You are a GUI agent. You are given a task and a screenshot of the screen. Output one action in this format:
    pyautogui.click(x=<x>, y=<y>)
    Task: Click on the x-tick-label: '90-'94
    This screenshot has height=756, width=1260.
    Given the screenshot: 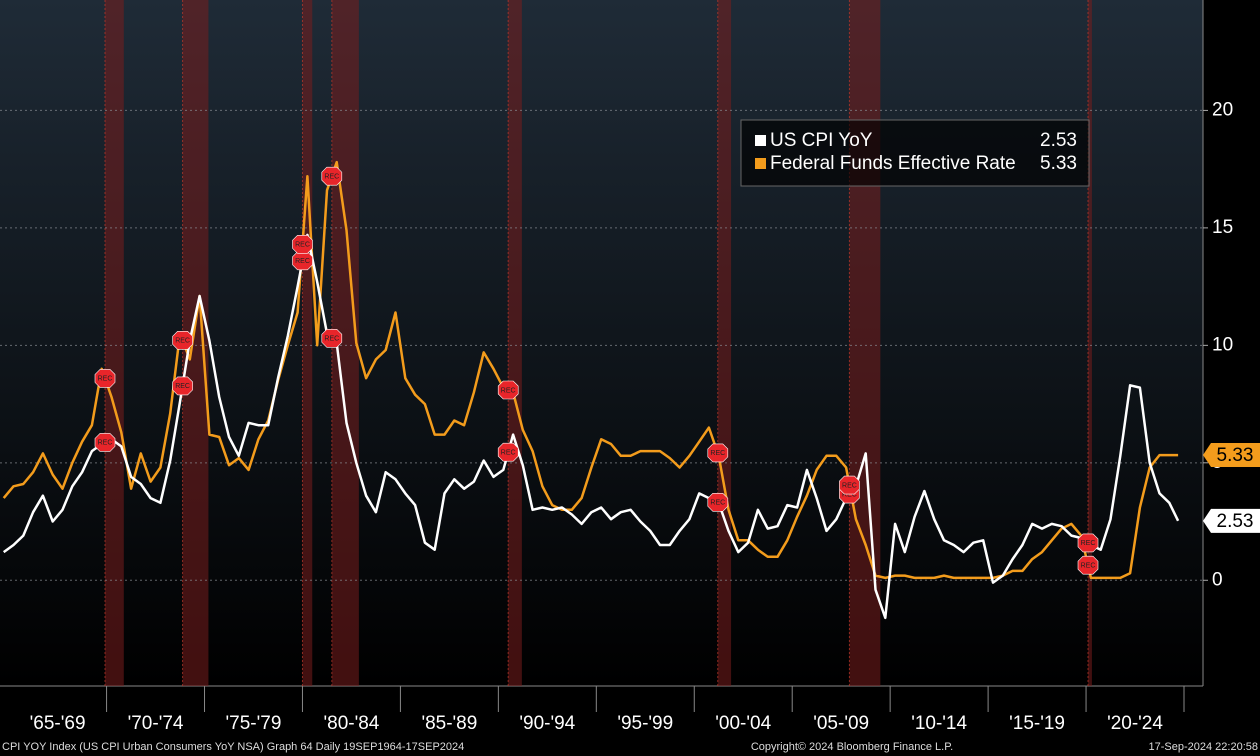 What is the action you would take?
    pyautogui.click(x=547, y=723)
    